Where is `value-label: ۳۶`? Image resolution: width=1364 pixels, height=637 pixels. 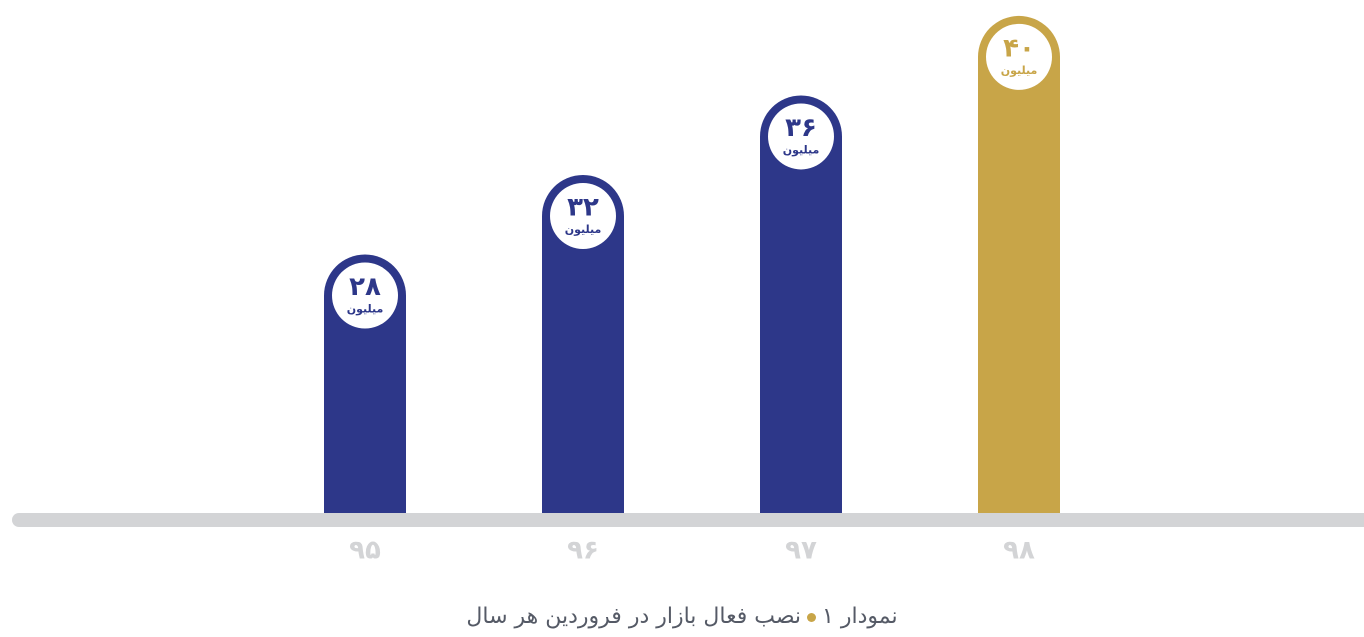
value-label: ۳۶ is located at coordinates (801, 128).